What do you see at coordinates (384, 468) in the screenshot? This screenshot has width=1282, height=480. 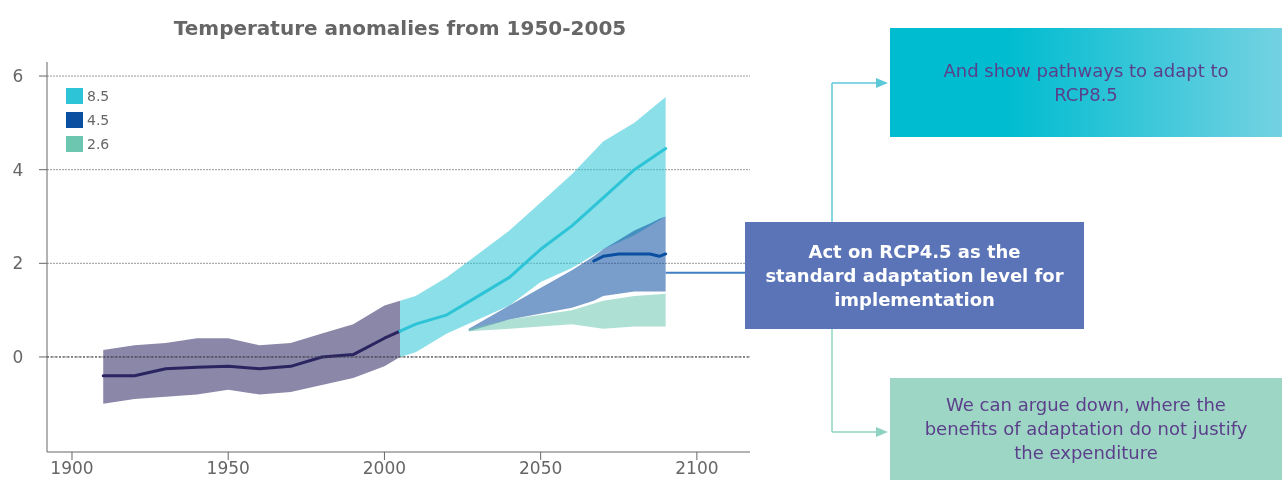 I see `x-tick-label: 2000` at bounding box center [384, 468].